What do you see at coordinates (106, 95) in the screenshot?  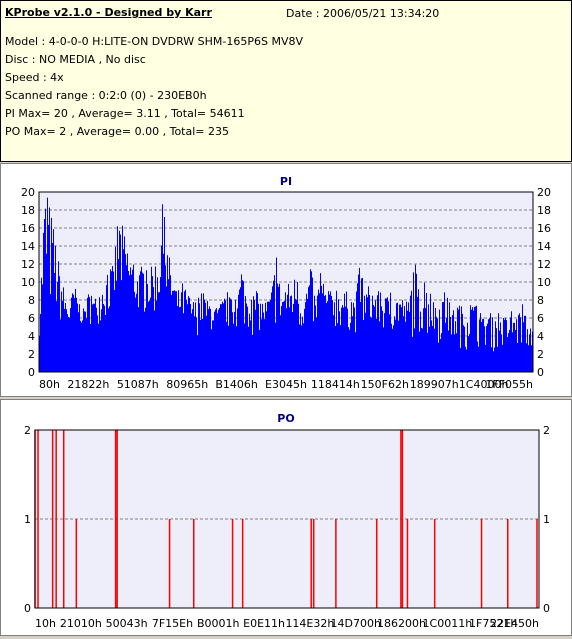 I see `range-line: Scanned range : 0:2:0 (0) - 230EB0h` at bounding box center [106, 95].